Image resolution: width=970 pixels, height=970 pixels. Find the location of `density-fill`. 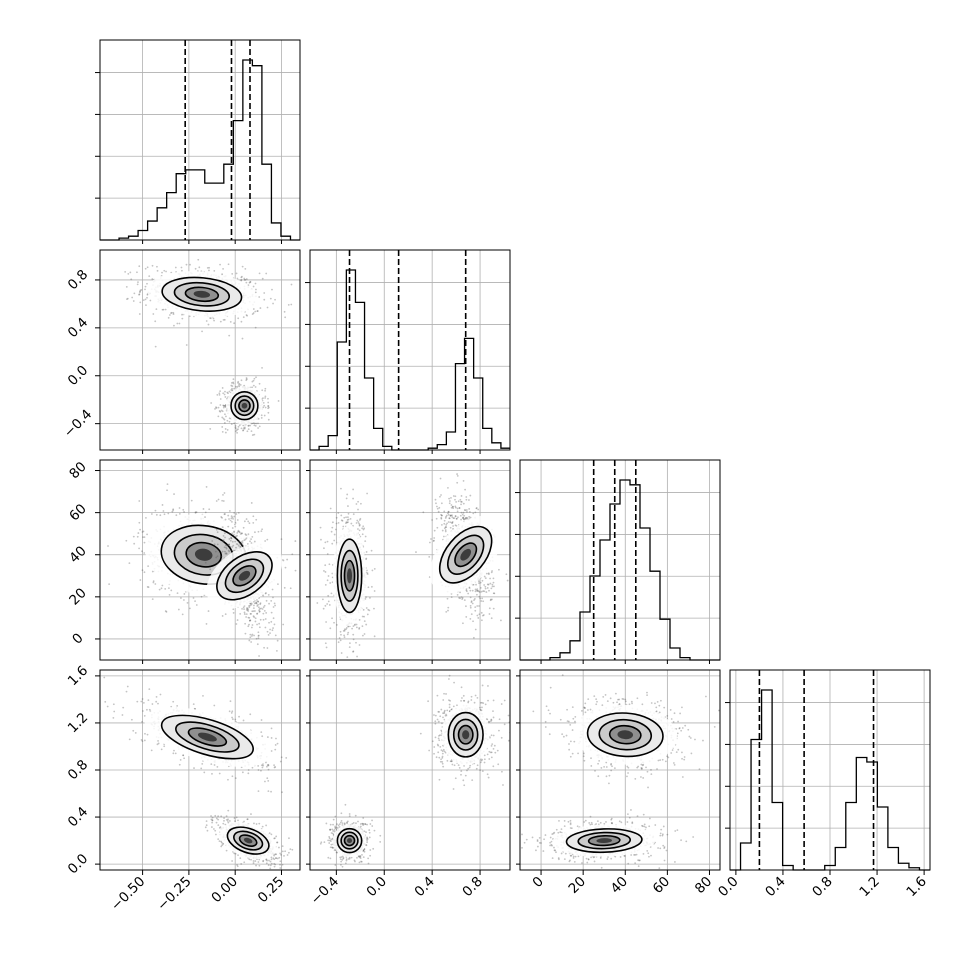

density-fill is located at coordinates (202, 294).